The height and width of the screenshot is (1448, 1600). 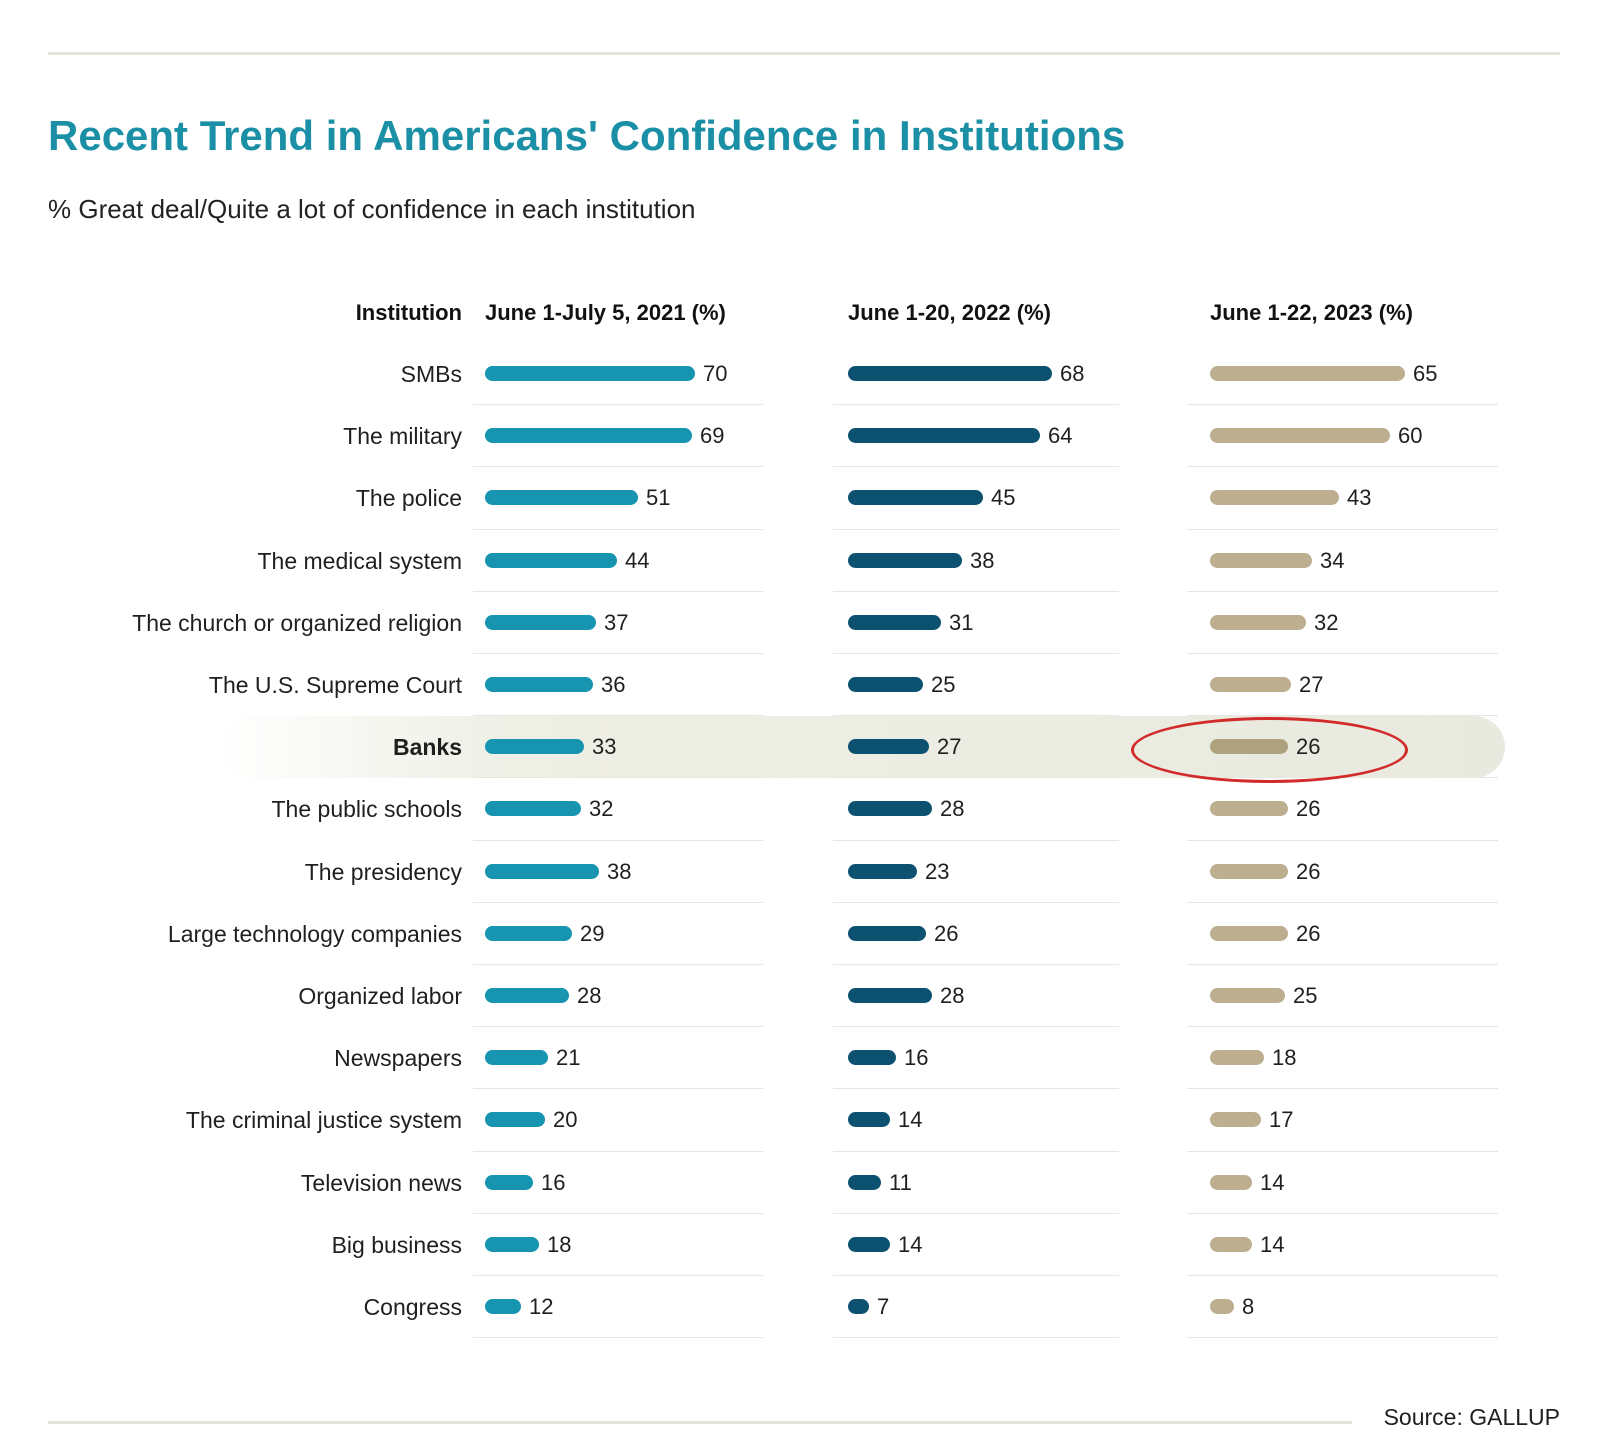 I want to click on bar-value-label: 60, so click(x=1410, y=436).